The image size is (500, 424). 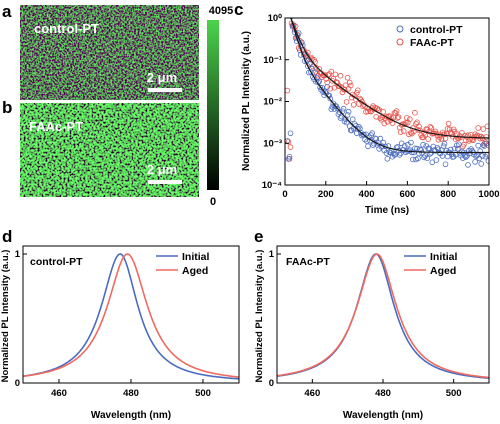 I want to click on x-axis-label-e: Wavelength (nm), so click(x=383, y=415).